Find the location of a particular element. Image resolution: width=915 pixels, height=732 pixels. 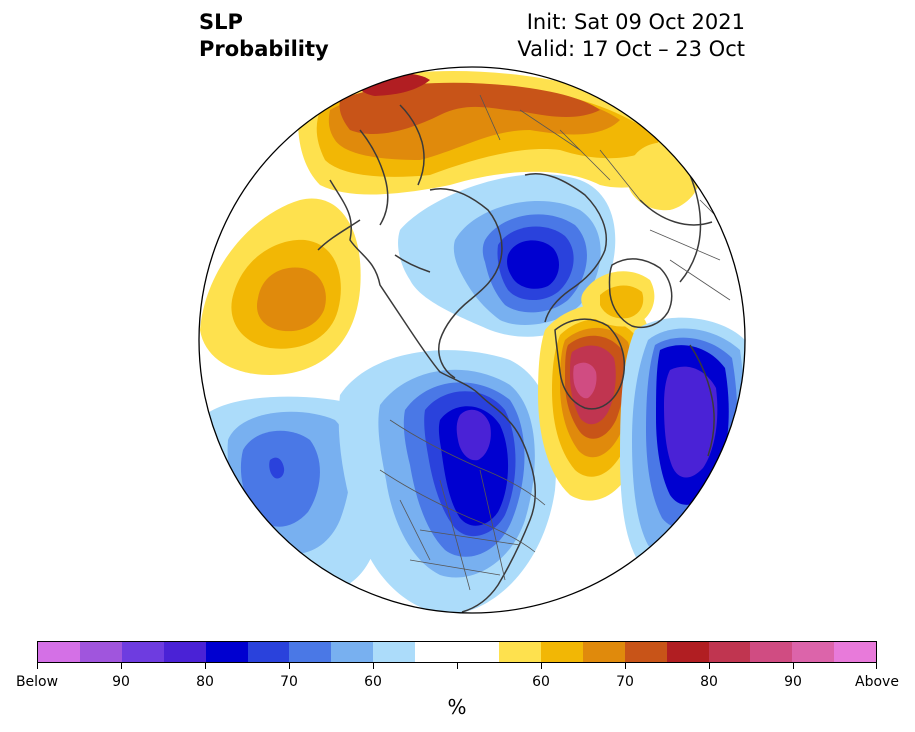

region-western-north-atlantic-below is located at coordinates (447, 481).